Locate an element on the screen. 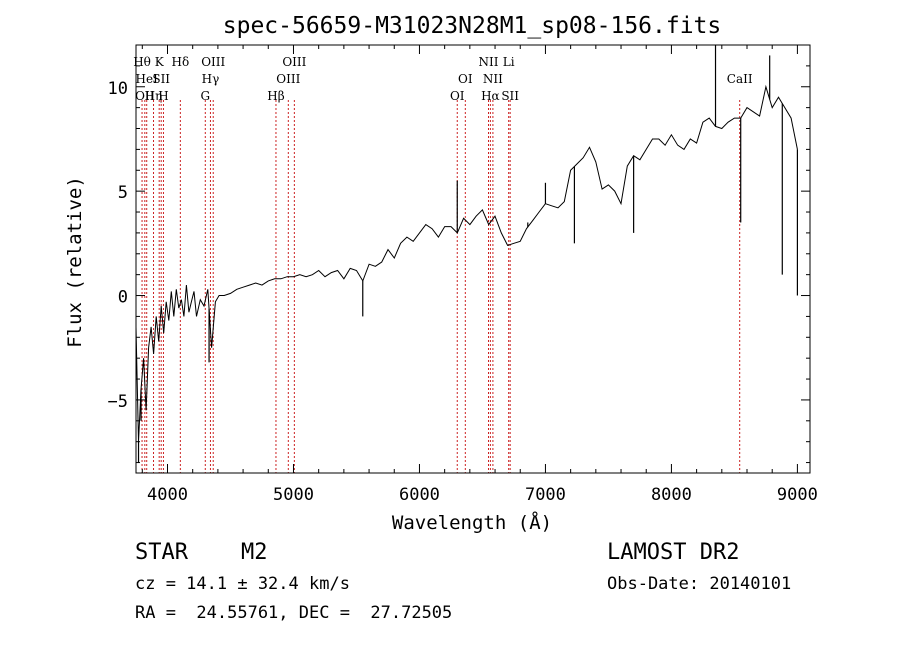  spectral-line-label: Hγ is located at coordinates (211, 79).